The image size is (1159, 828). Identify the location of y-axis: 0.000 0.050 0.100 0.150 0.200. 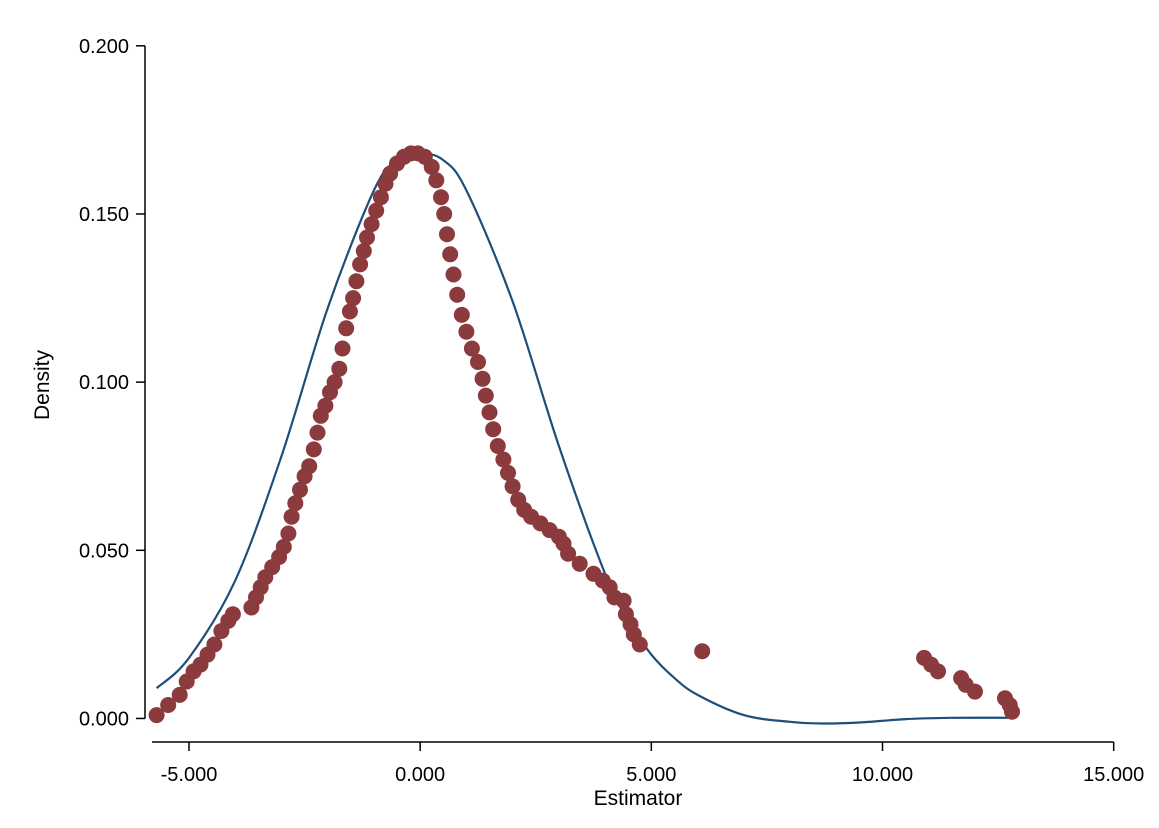
(112, 383).